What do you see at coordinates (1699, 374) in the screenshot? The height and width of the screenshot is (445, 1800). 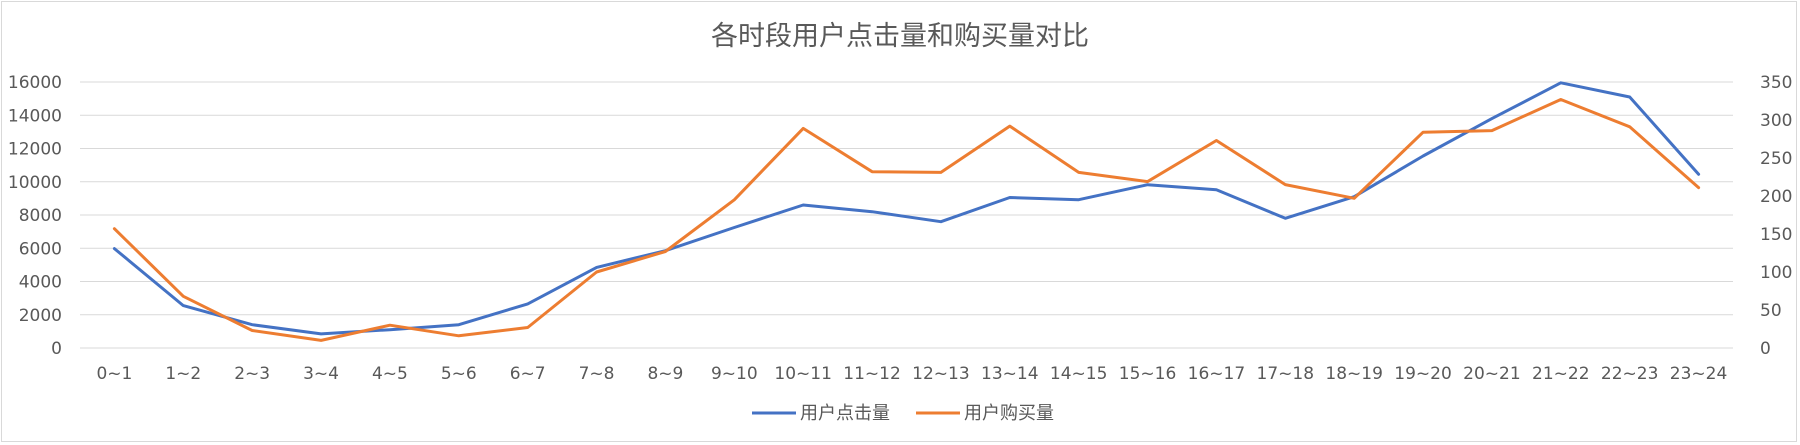 I see `x-tick-label: 23~24` at bounding box center [1699, 374].